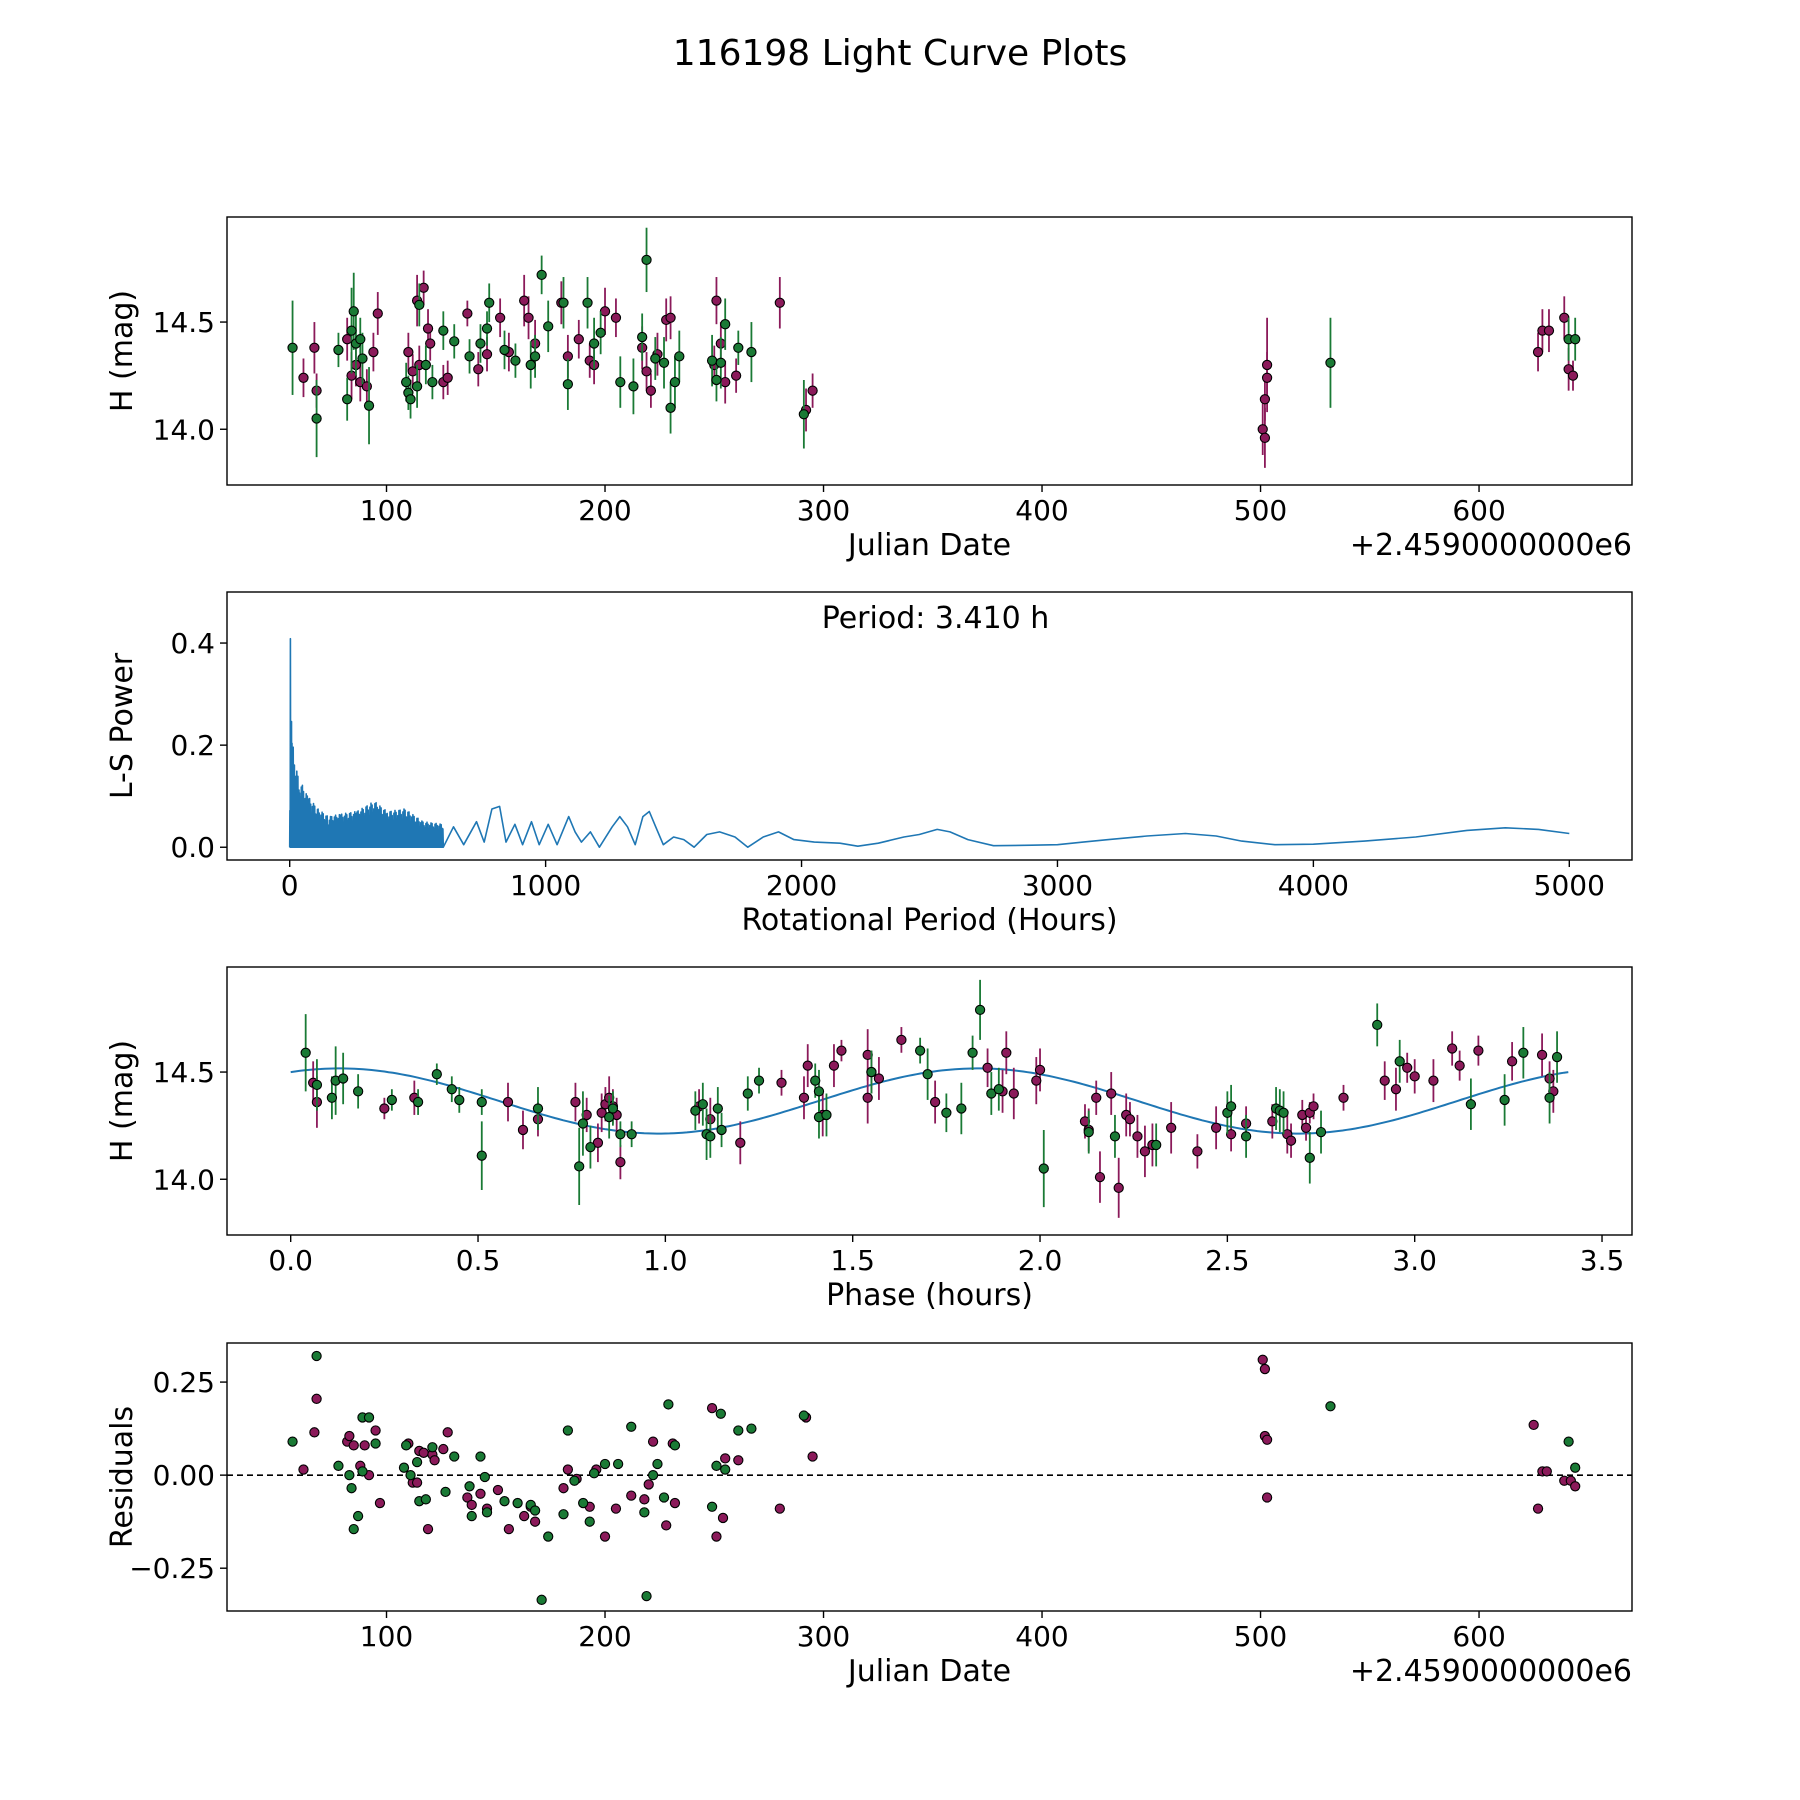 The height and width of the screenshot is (1800, 1800). Describe the element at coordinates (604, 510) in the screenshot. I see `x-tick-label: 200` at that location.